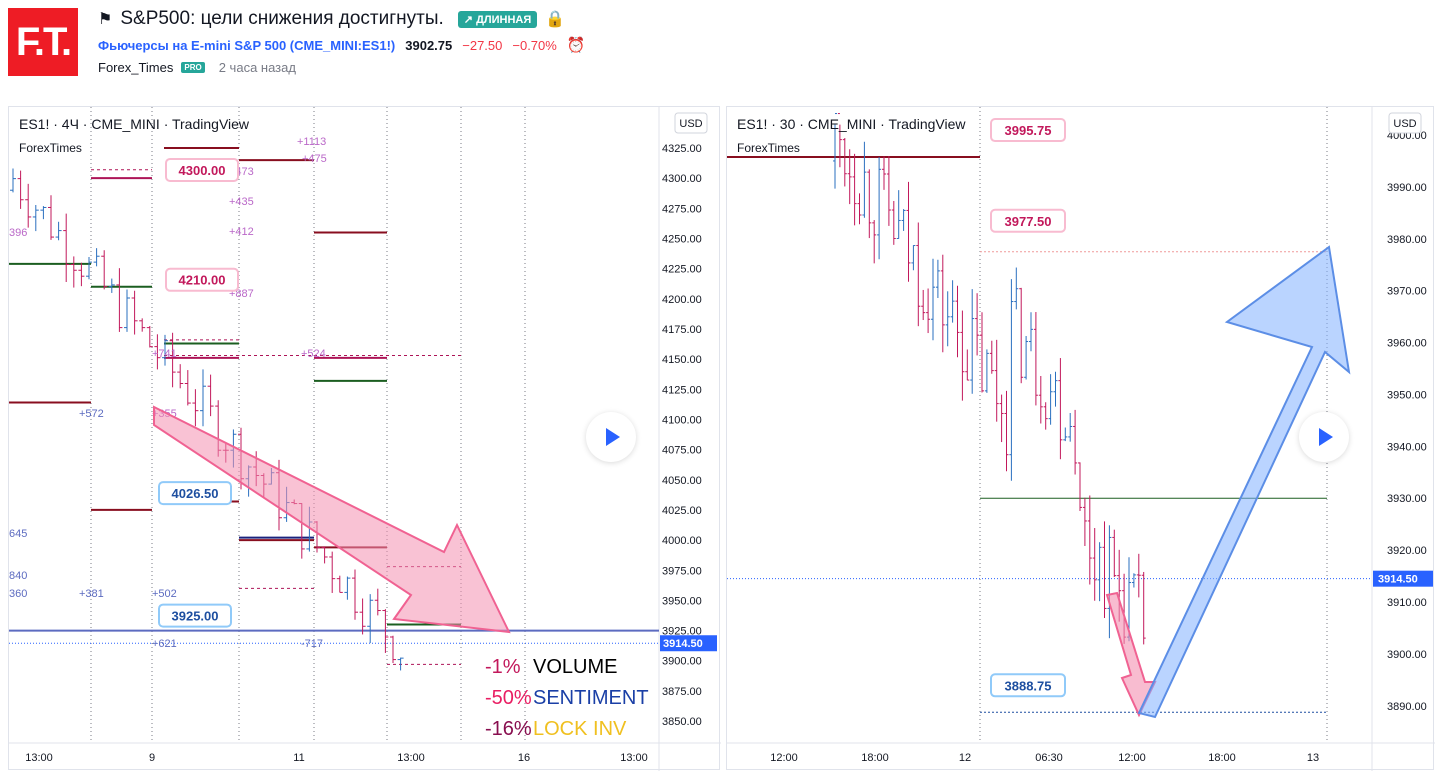  What do you see at coordinates (682, 149) in the screenshot?
I see `price-axis-label: 4325.00` at bounding box center [682, 149].